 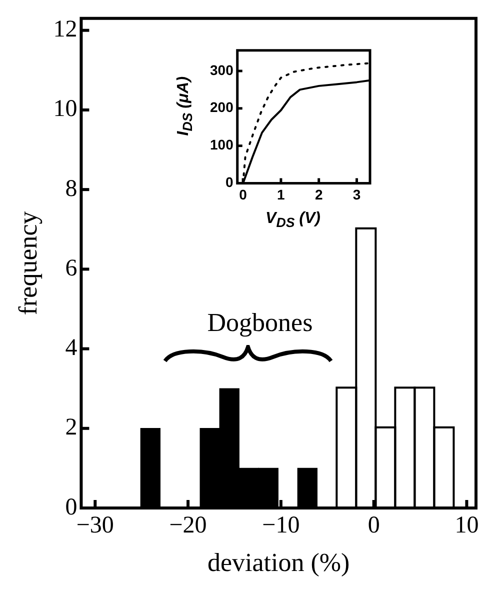 I want to click on y-tick-label: 100, so click(x=222, y=144).